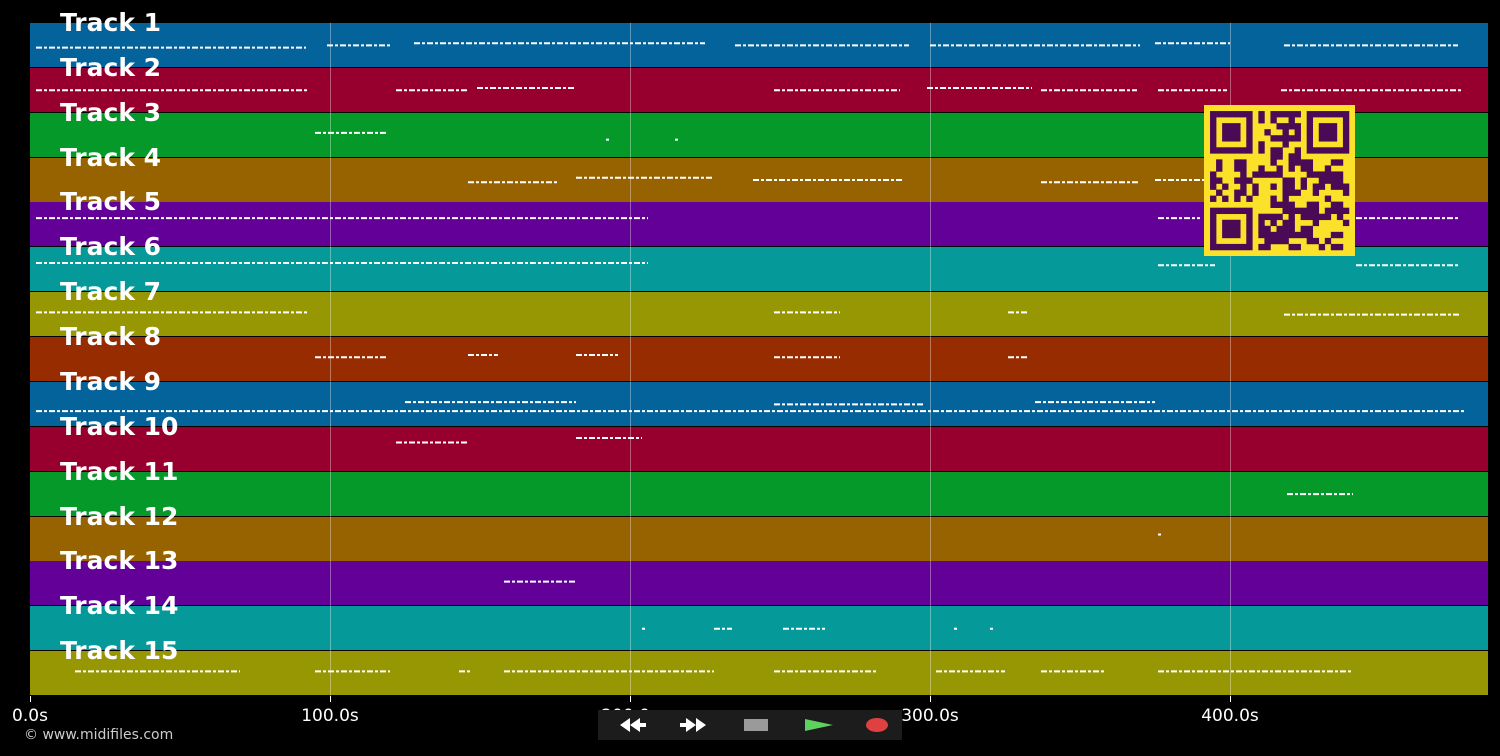 Image resolution: width=1500 pixels, height=756 pixels. What do you see at coordinates (632, 725) in the screenshot?
I see `rewind-button` at bounding box center [632, 725].